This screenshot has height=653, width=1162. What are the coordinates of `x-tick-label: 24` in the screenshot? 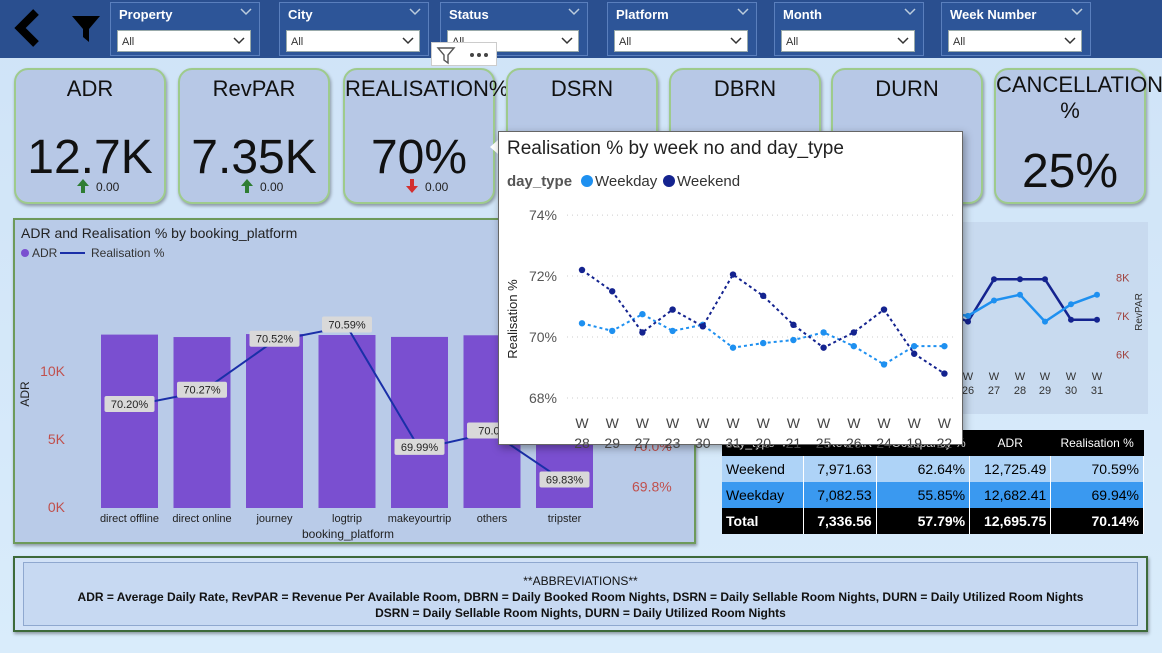 It's located at (884, 443).